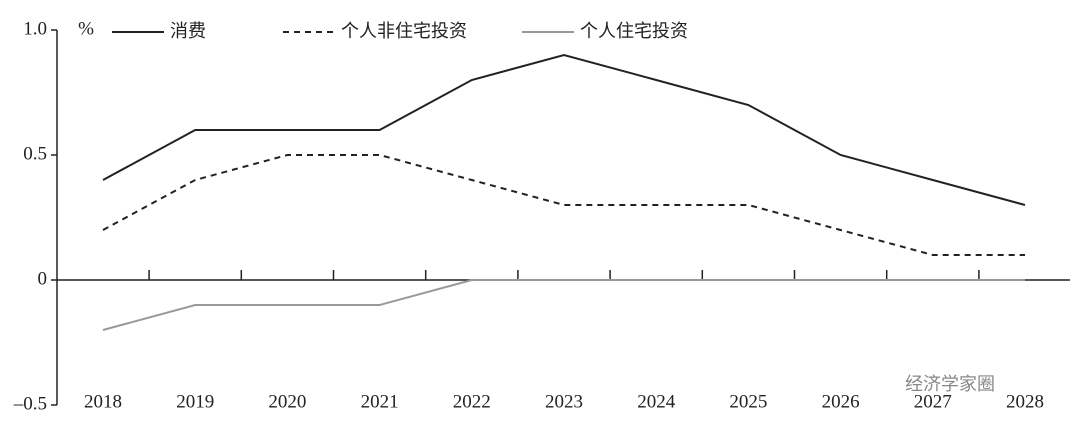 This screenshot has height=433, width=1080. What do you see at coordinates (195, 401) in the screenshot?
I see `x-tick-label: 2019` at bounding box center [195, 401].